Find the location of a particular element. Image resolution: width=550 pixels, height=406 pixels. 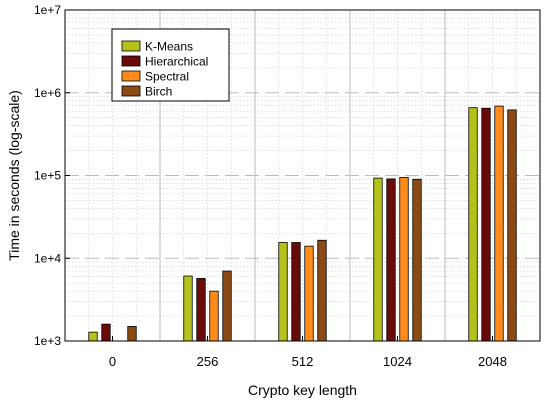

y-axis-title: Time in seconds (log-scale) is located at coordinates (14, 175).